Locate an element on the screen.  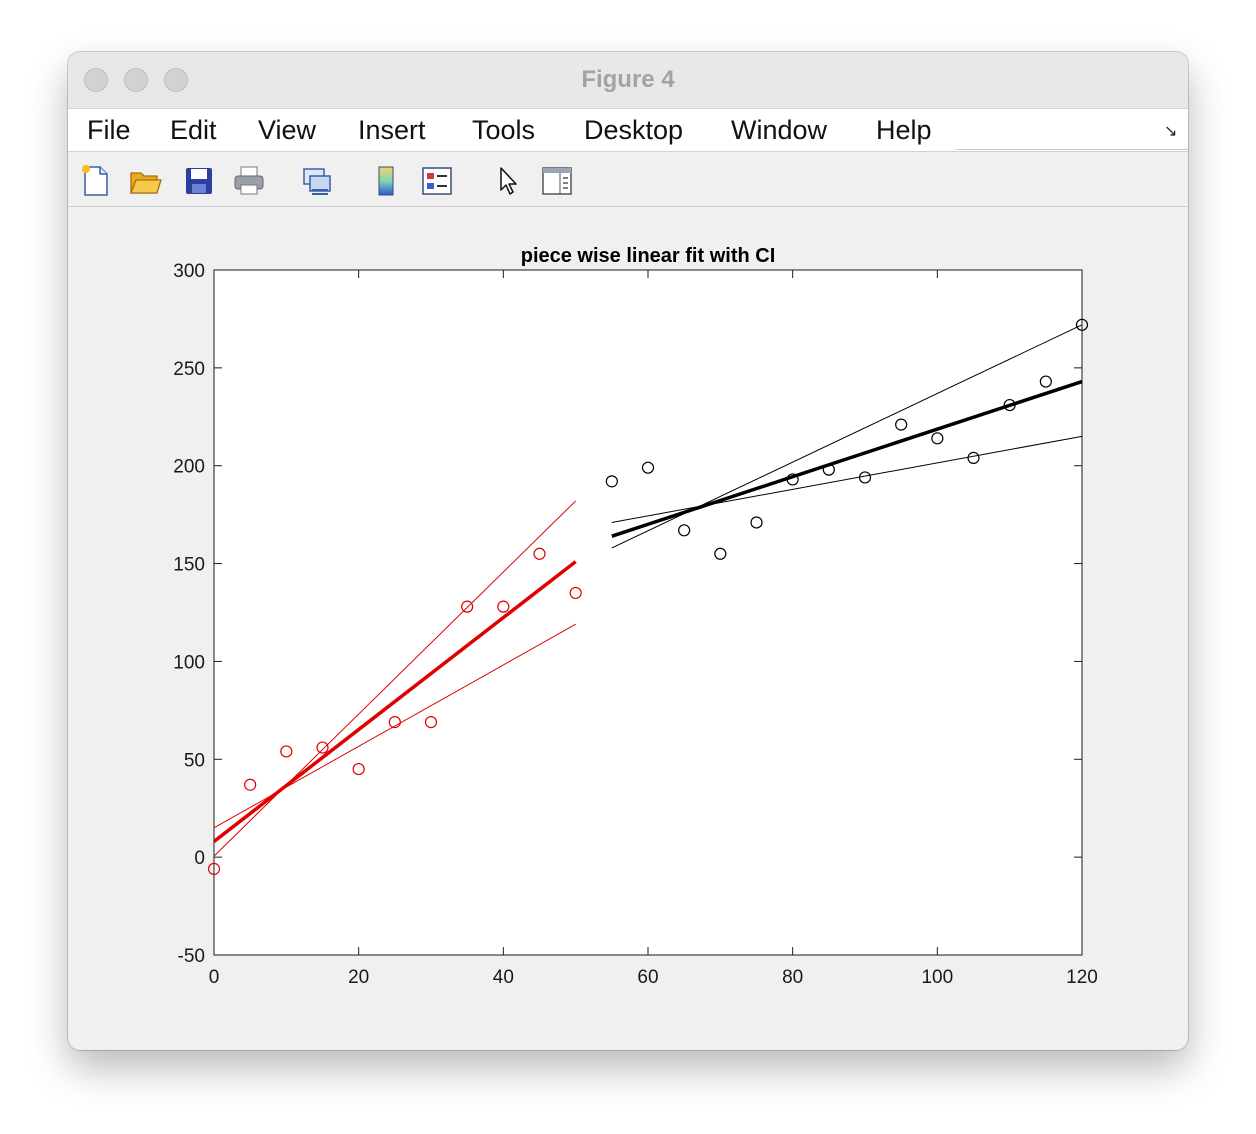
menu-file: File is located at coordinates (109, 130).